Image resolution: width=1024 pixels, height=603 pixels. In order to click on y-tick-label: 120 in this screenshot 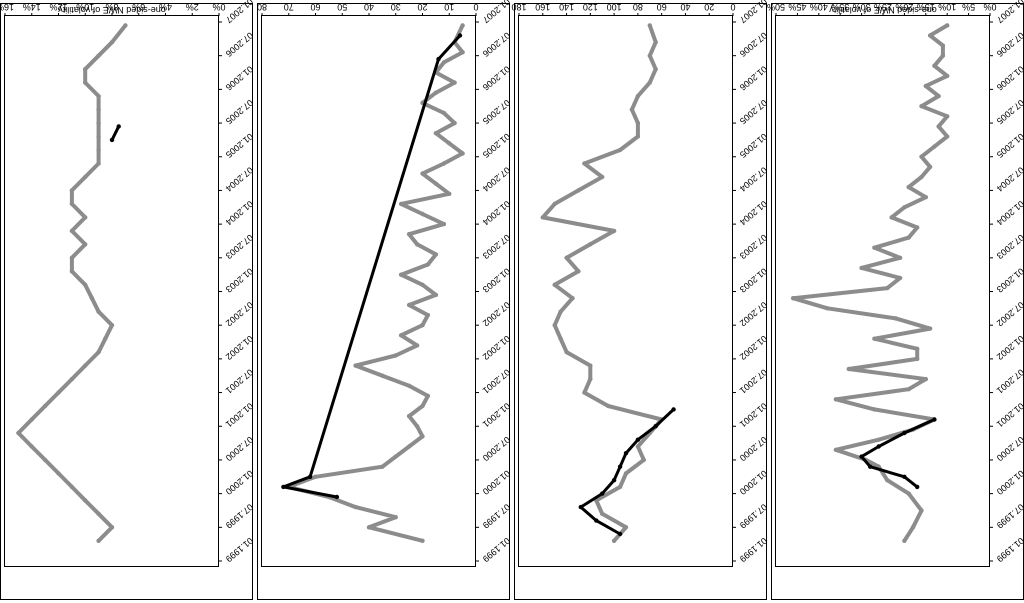, I will do `click(590, 7)`.